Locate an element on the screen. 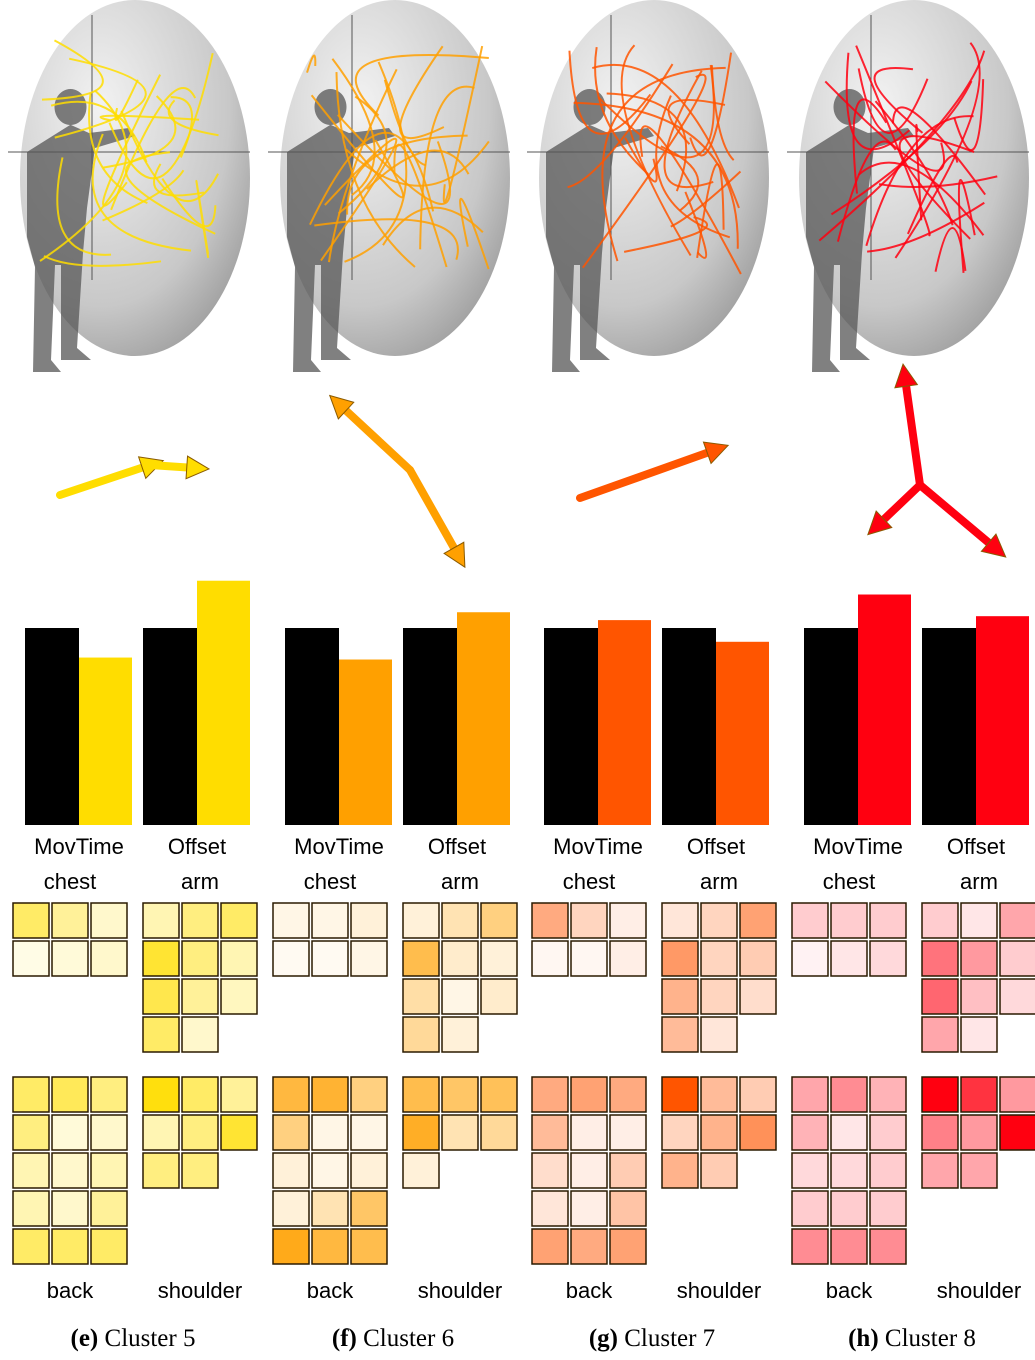 The width and height of the screenshot is (1035, 1360). heatmap-label: back is located at coordinates (330, 1290).